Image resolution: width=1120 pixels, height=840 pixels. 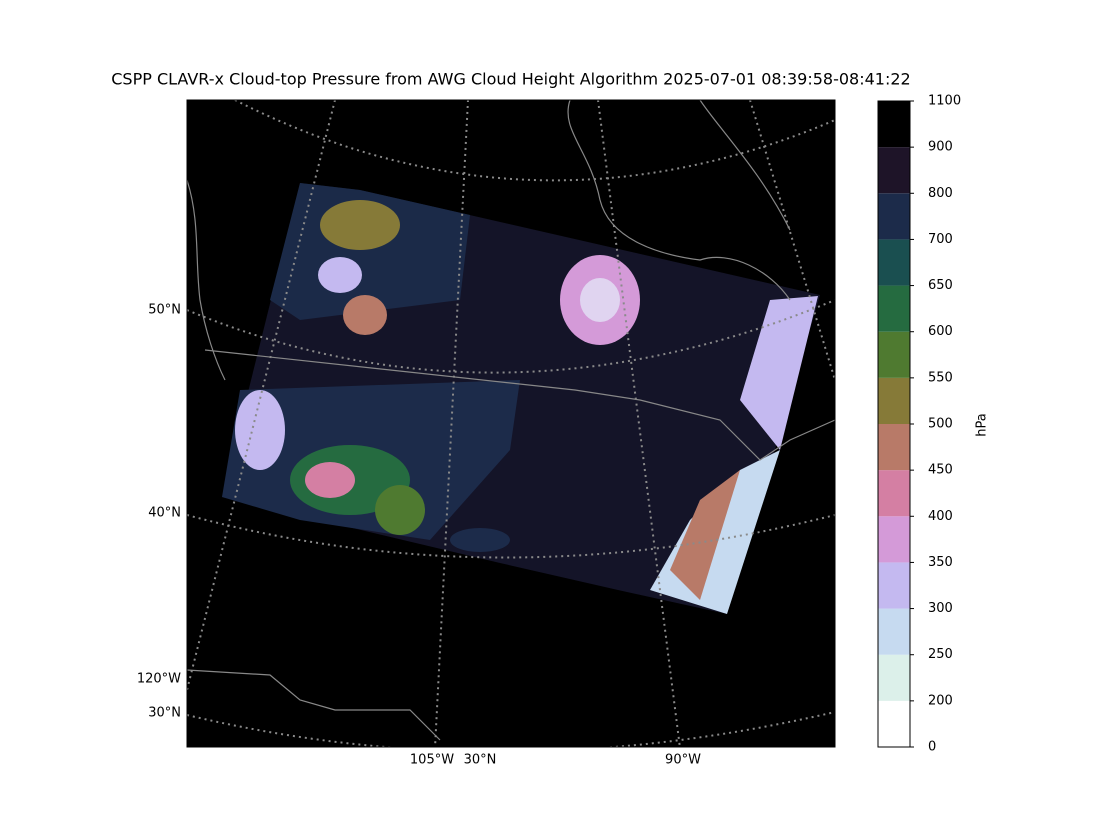 What do you see at coordinates (940, 193) in the screenshot?
I see `colorbar-tick-label: 800` at bounding box center [940, 193].